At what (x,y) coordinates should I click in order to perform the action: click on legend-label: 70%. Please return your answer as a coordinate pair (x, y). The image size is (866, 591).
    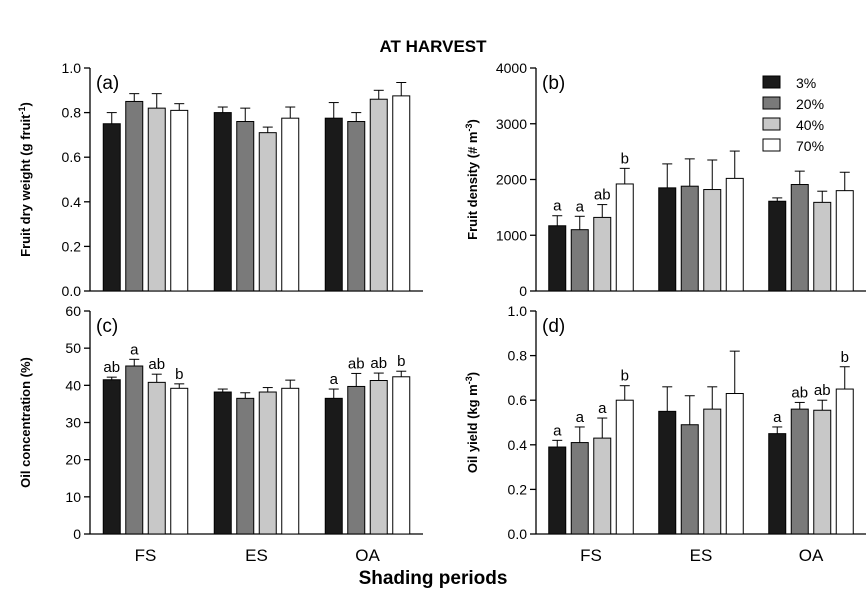
    Looking at the image, I should click on (810, 146).